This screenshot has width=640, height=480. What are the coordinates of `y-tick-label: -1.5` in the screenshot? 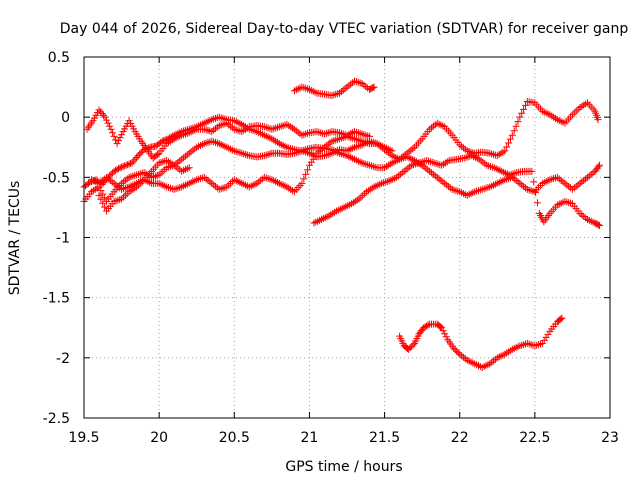 It's located at (56, 299).